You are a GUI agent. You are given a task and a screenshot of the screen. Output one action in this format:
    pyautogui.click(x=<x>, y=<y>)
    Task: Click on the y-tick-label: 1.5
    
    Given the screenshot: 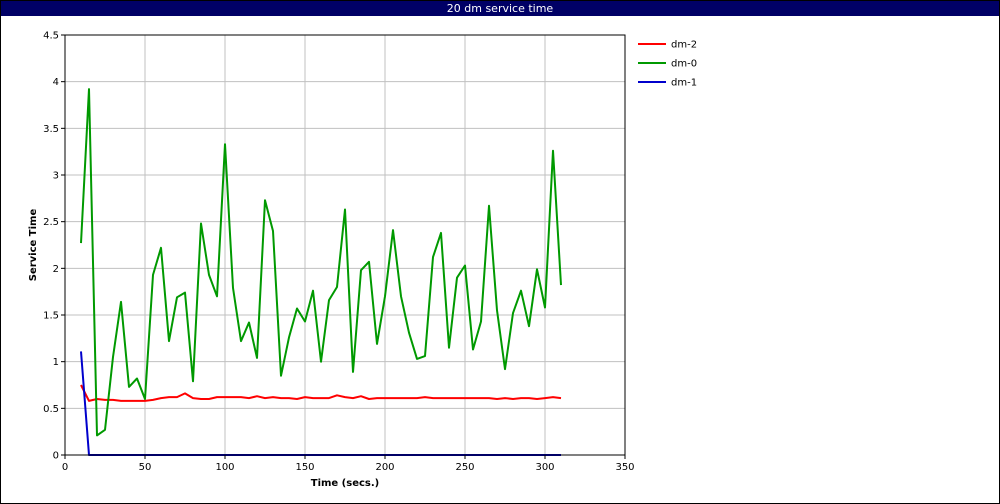 What is the action you would take?
    pyautogui.click(x=51, y=316)
    